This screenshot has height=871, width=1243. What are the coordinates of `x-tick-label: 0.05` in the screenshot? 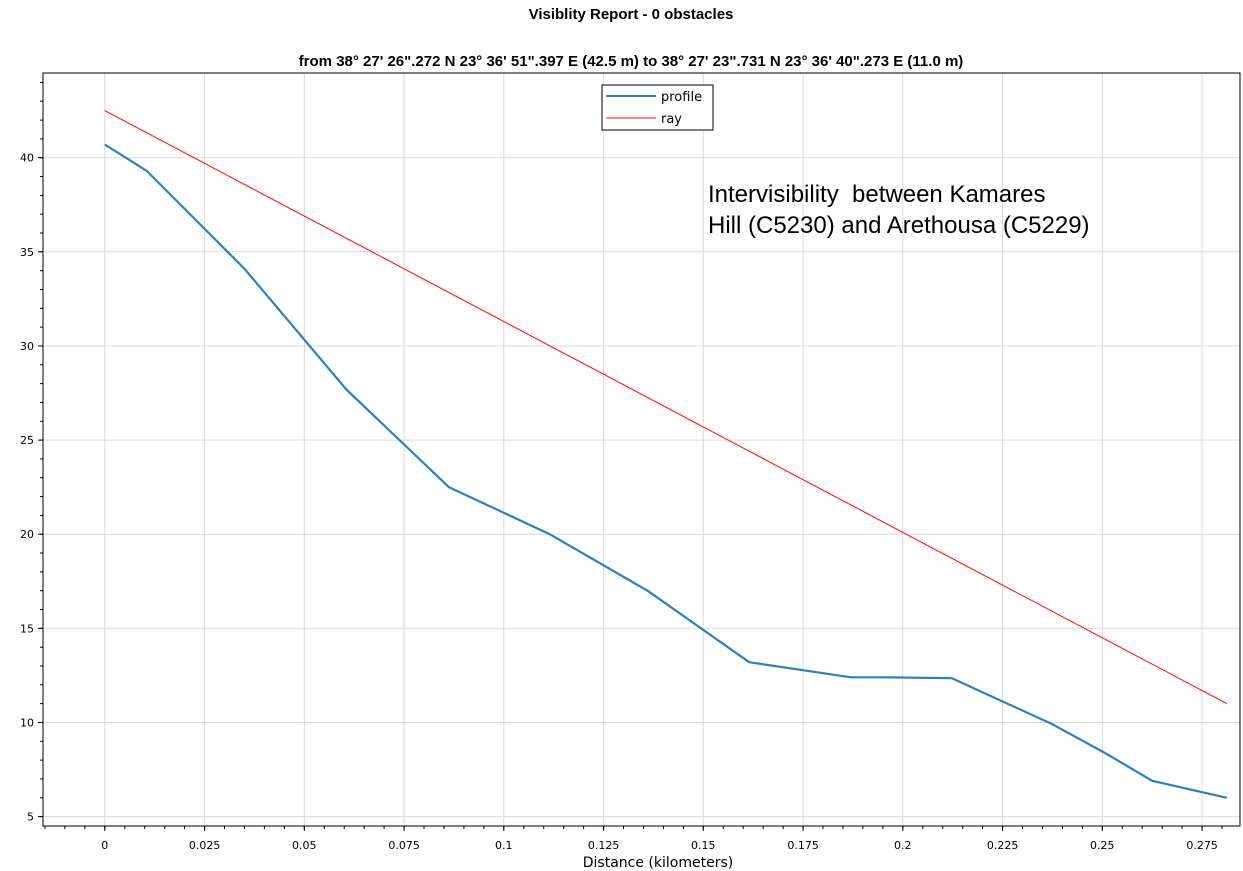 It's located at (304, 845).